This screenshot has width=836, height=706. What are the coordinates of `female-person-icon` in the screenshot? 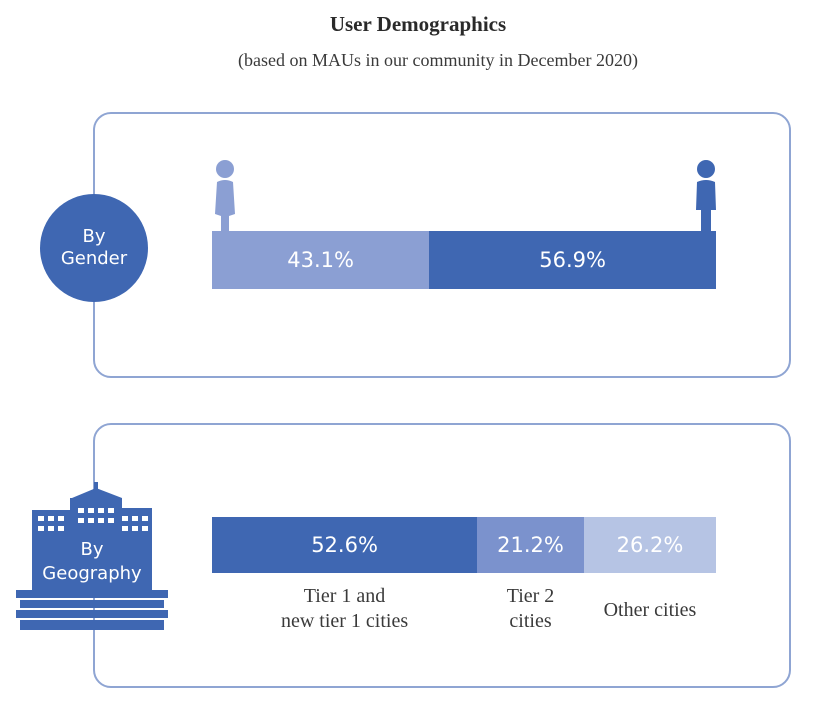 It's located at (225, 197).